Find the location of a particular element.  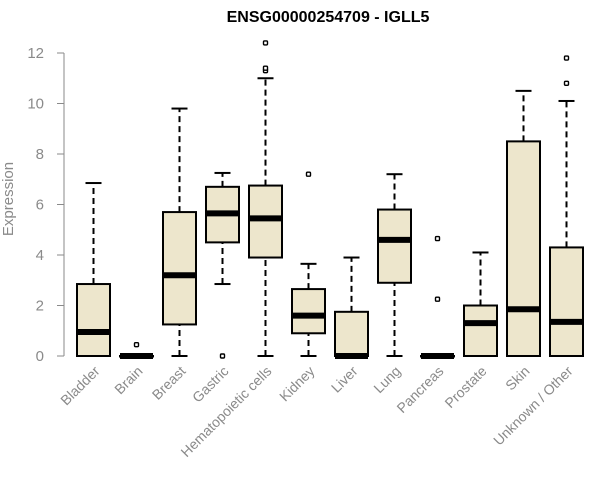

x-tick-label: Prostate is located at coordinates (465, 387).